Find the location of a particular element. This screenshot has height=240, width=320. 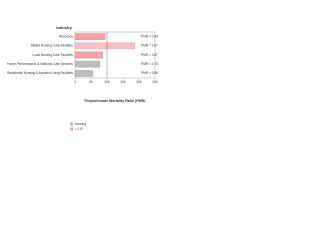

x-tick-label: 150 is located at coordinates (123, 82).